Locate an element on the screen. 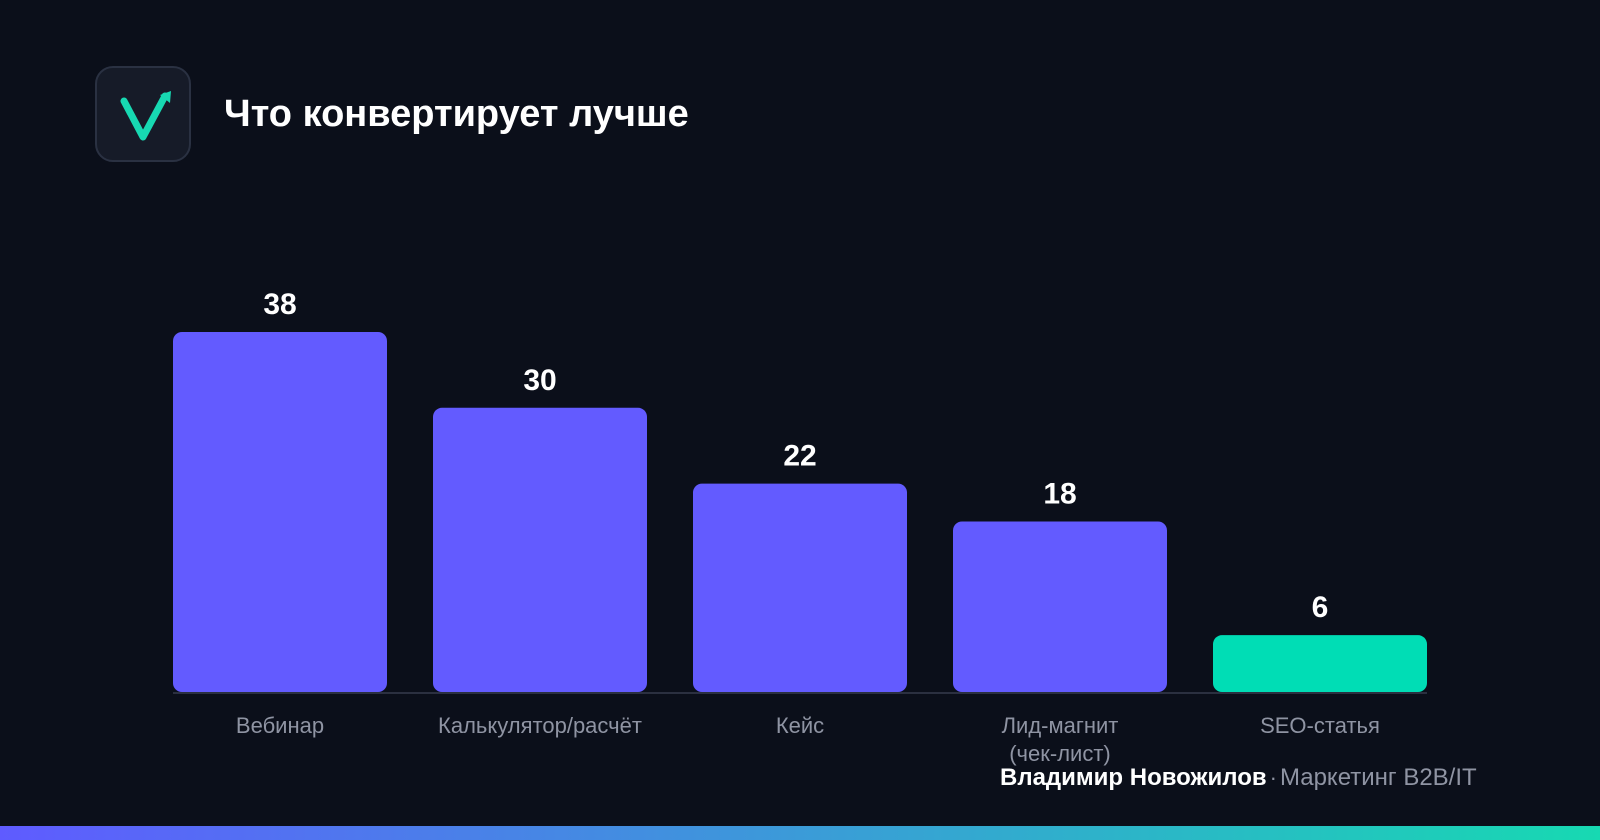 This screenshot has height=840, width=1600. x-tick-label: Лид-магнит is located at coordinates (1060, 725).